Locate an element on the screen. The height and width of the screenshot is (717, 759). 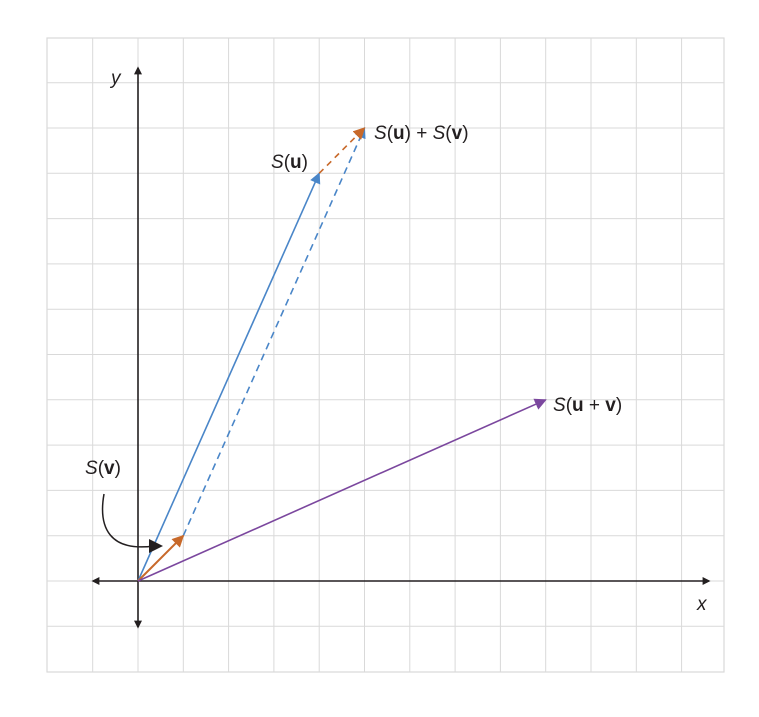
label-s-u-plus-v: S(u + v) is located at coordinates (587, 405).